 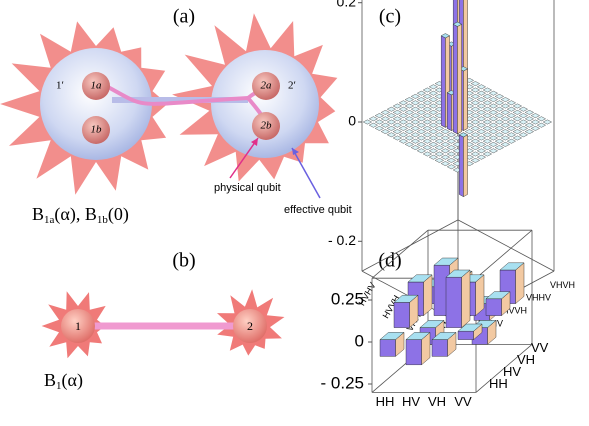 I want to click on formula: B1a(α), B1b(0), so click(x=80, y=214).